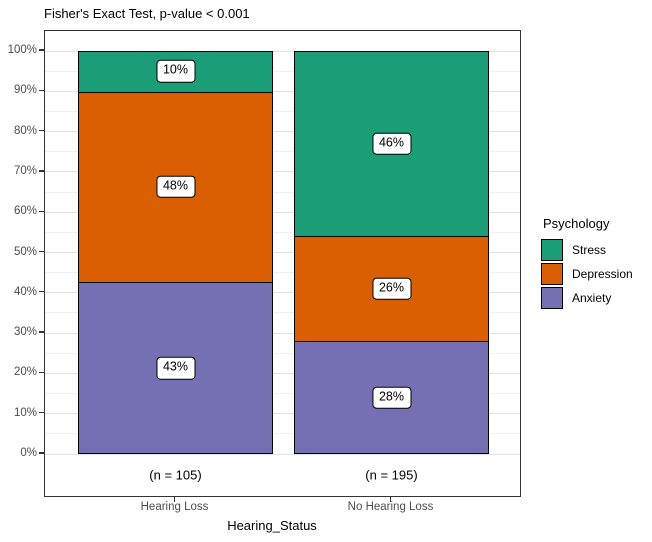  Describe the element at coordinates (272, 525) in the screenshot. I see `x-axis-title: Hearing_Status` at that location.